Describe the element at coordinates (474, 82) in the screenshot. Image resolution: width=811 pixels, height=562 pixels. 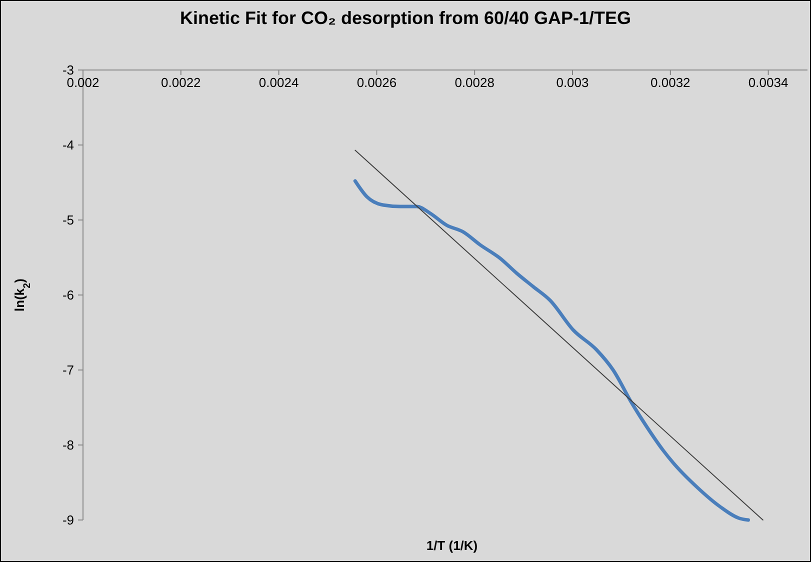
I see `x-tick-label: 0.0028` at that location.